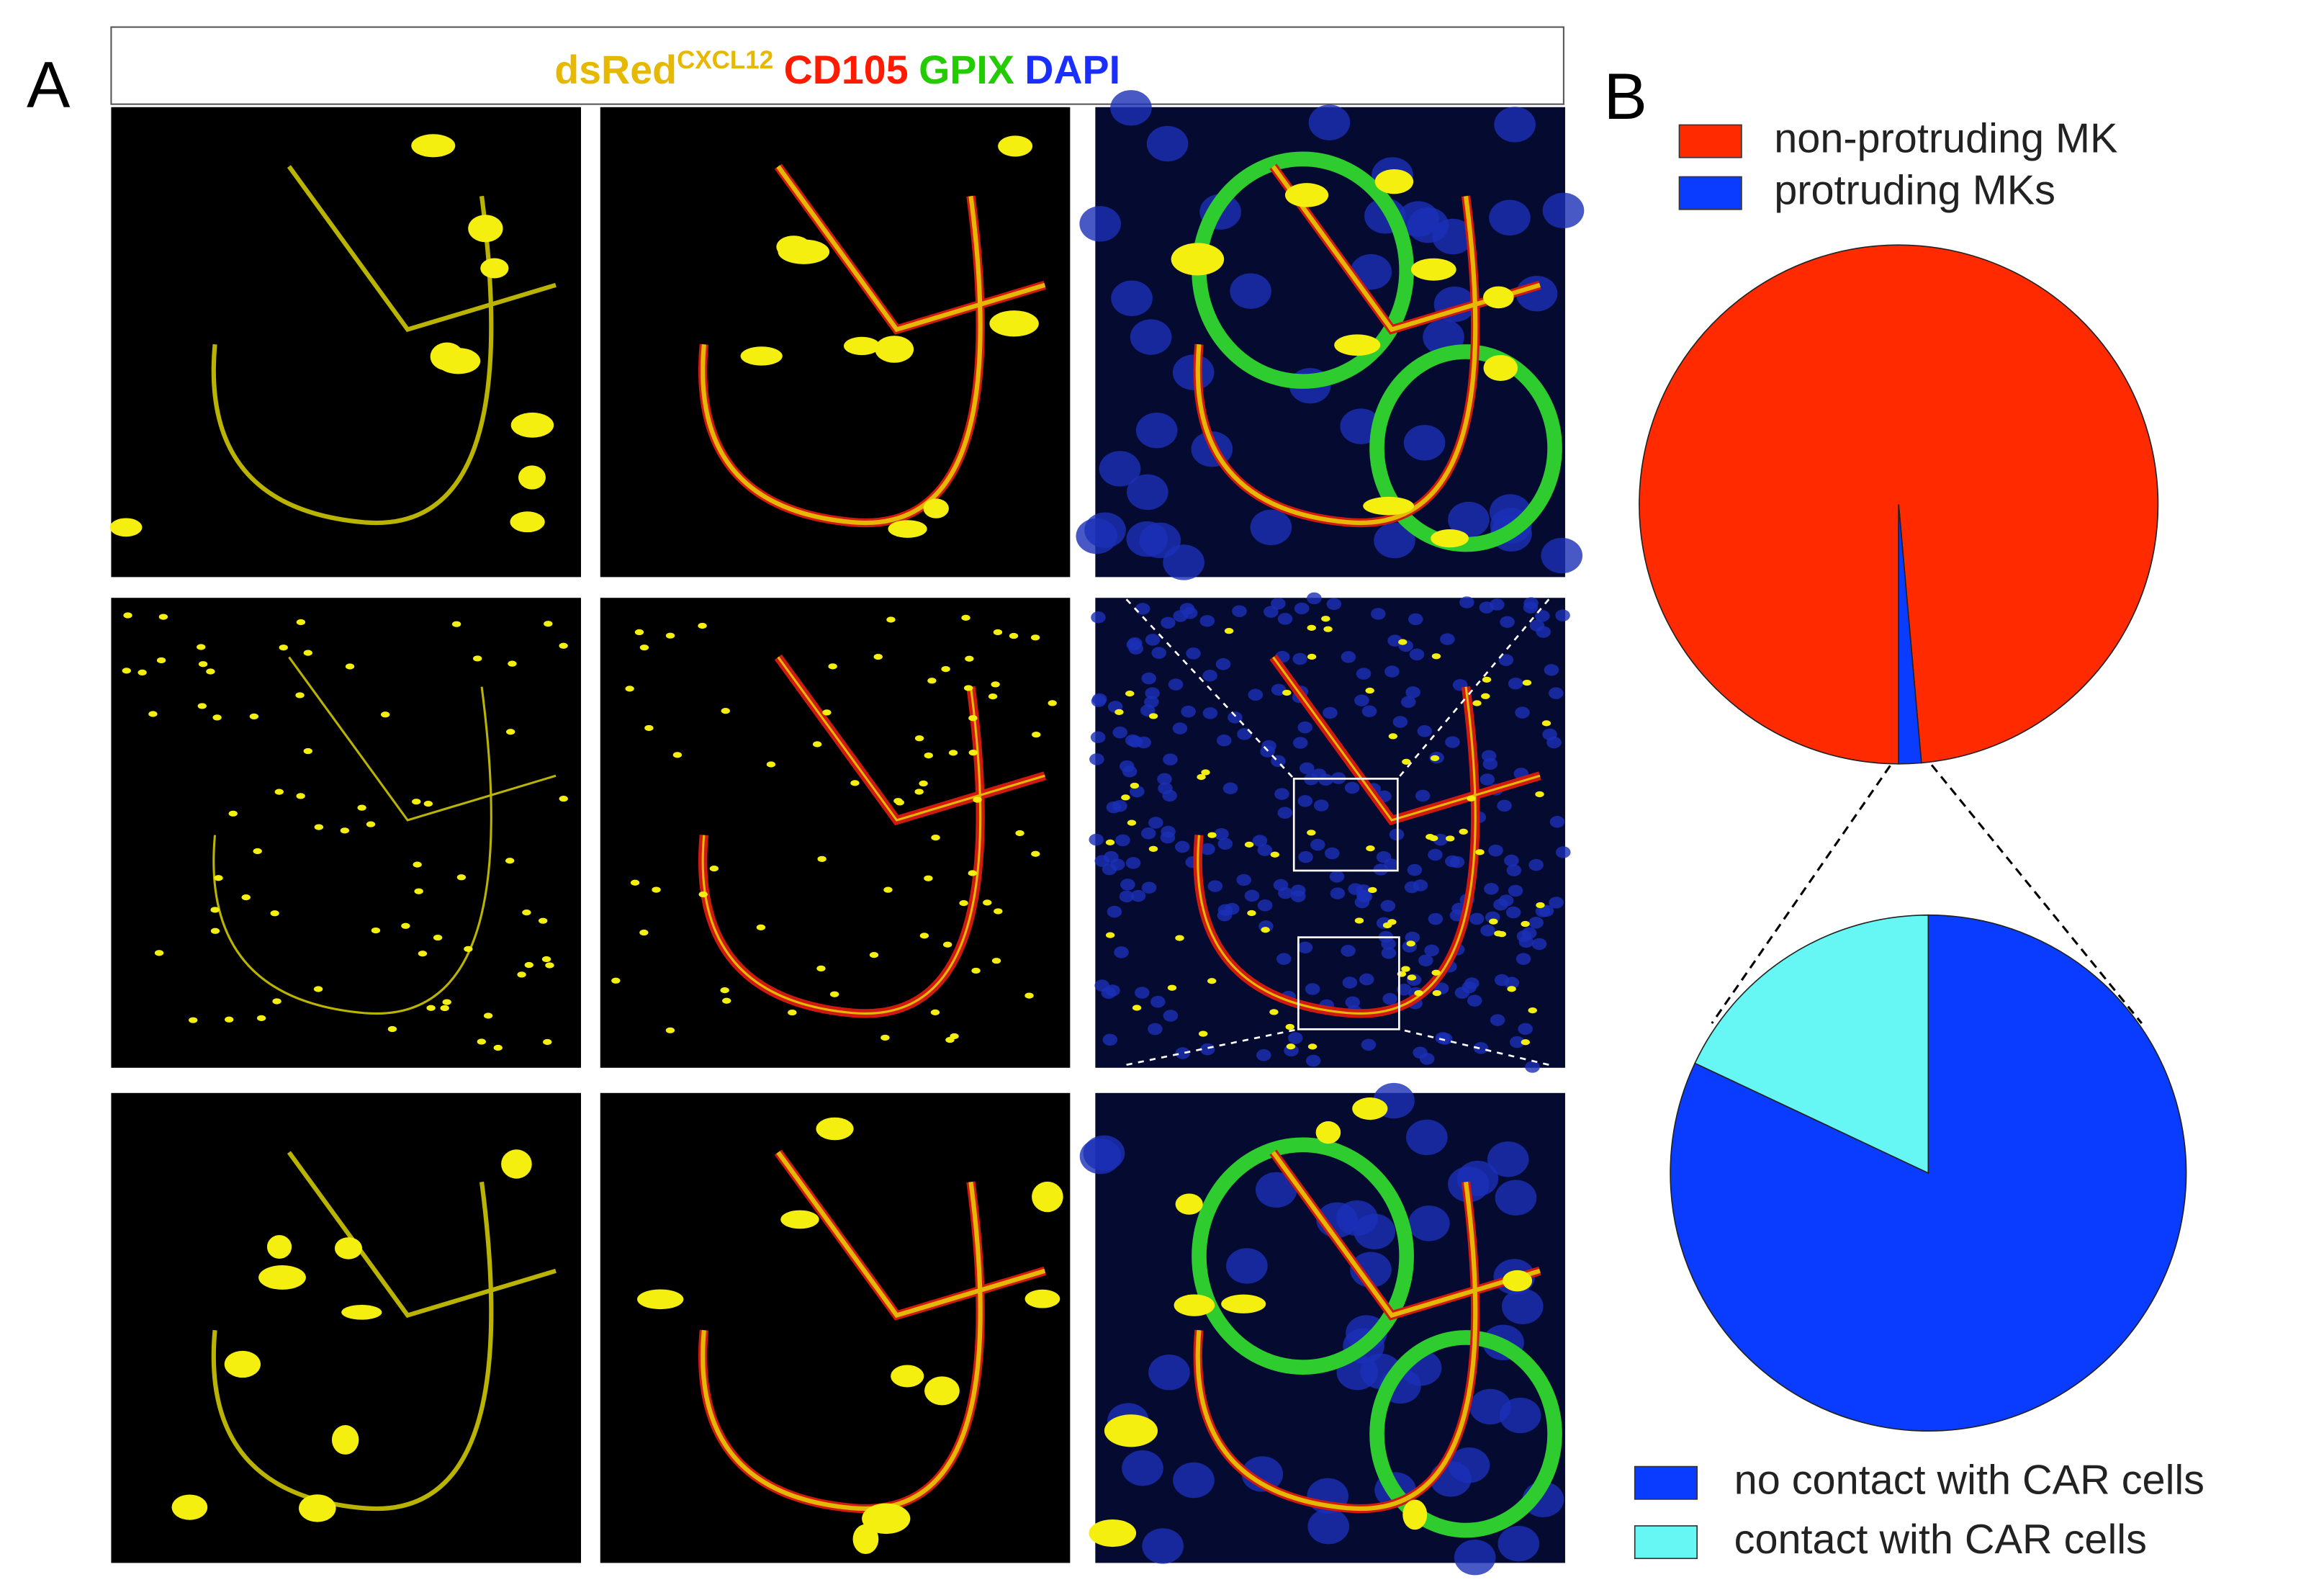 Image resolution: width=2324 pixels, height=1590 pixels. What do you see at coordinates (1945, 138) in the screenshot?
I see `legend-label: non-protruding MK` at bounding box center [1945, 138].